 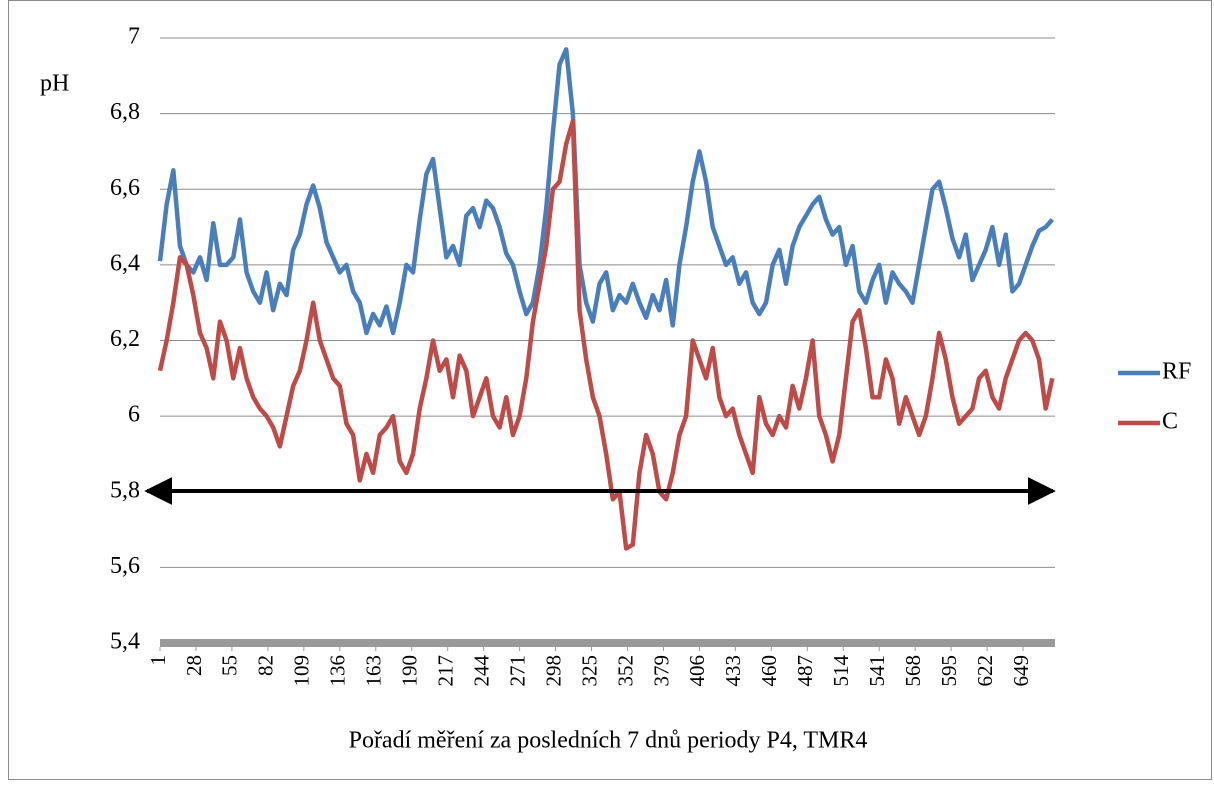 What do you see at coordinates (230, 665) in the screenshot?
I see `x-tick-label: 55` at bounding box center [230, 665].